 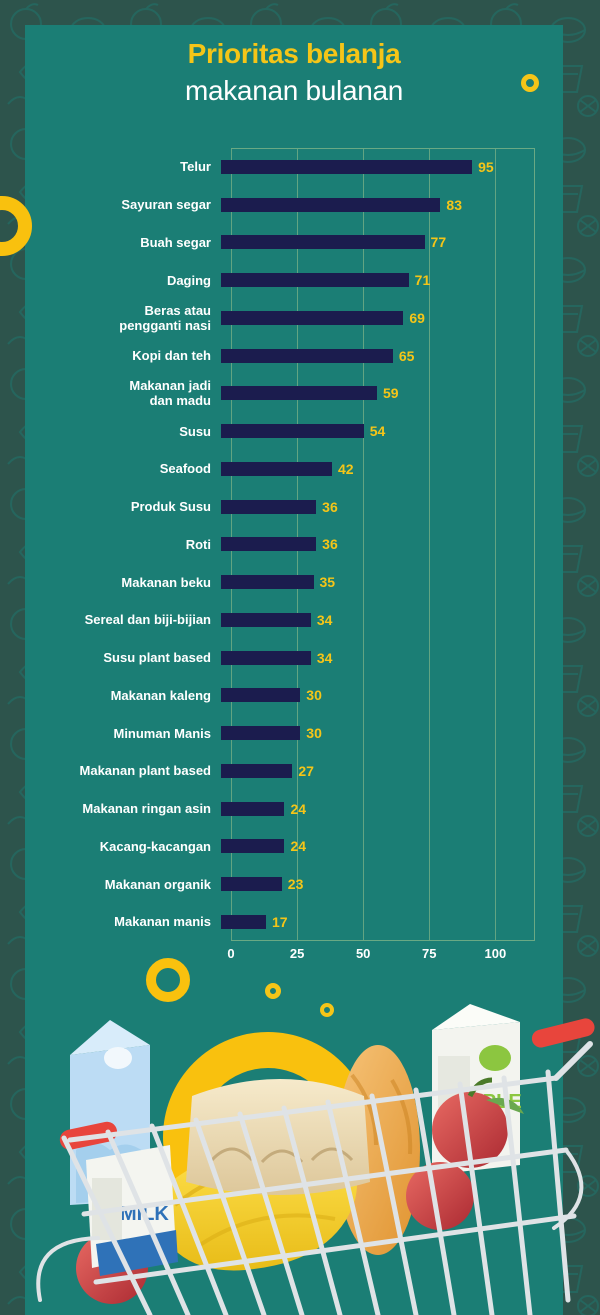 What do you see at coordinates (170, 393) in the screenshot?
I see `bar-category-label: Makanan jadi dan madu` at bounding box center [170, 393].